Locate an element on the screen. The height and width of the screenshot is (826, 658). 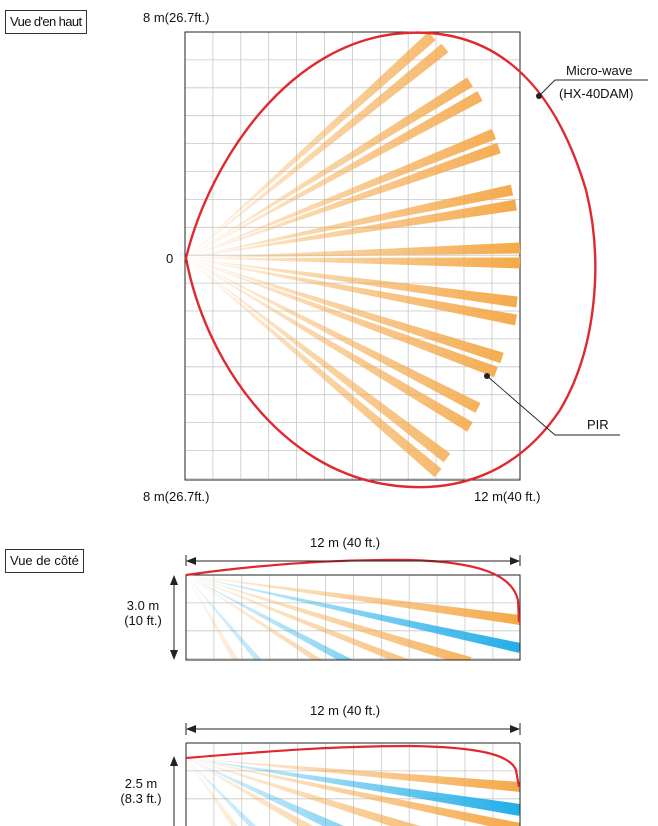
side-view-2-height-label-ft: (8.3 ft.) is located at coordinates (141, 798).